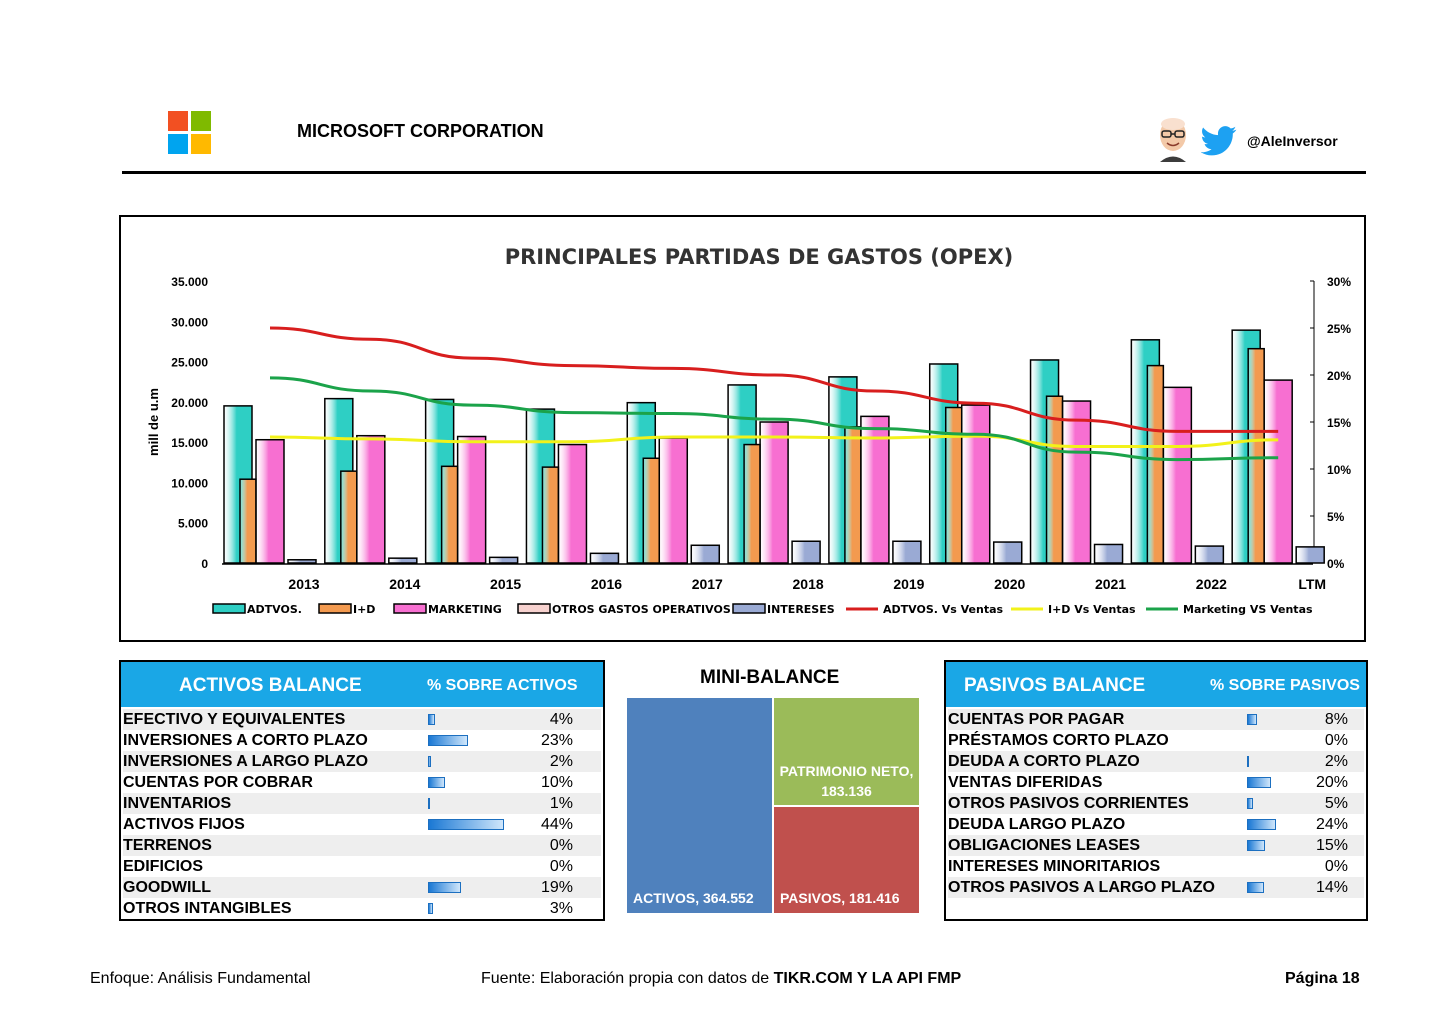  I want to click on row-percent: 4%, so click(561, 719).